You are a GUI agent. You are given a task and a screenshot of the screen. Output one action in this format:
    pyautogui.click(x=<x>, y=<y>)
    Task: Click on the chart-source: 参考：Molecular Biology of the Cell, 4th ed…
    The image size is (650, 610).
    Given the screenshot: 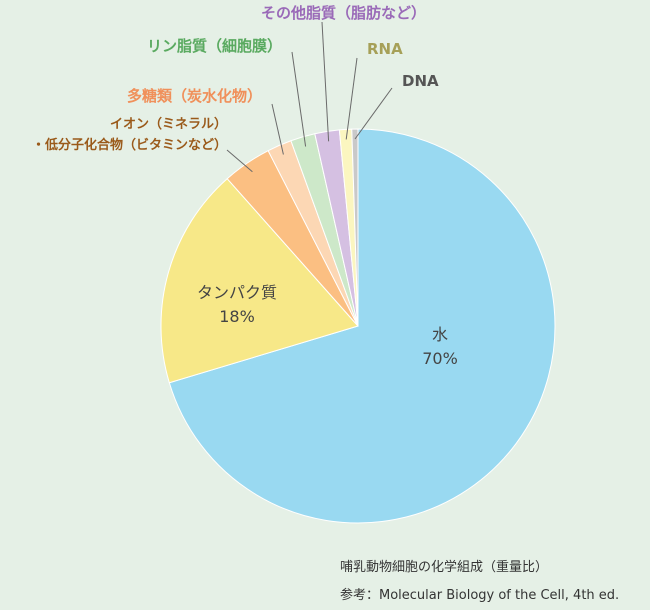 What is the action you would take?
    pyautogui.click(x=480, y=595)
    